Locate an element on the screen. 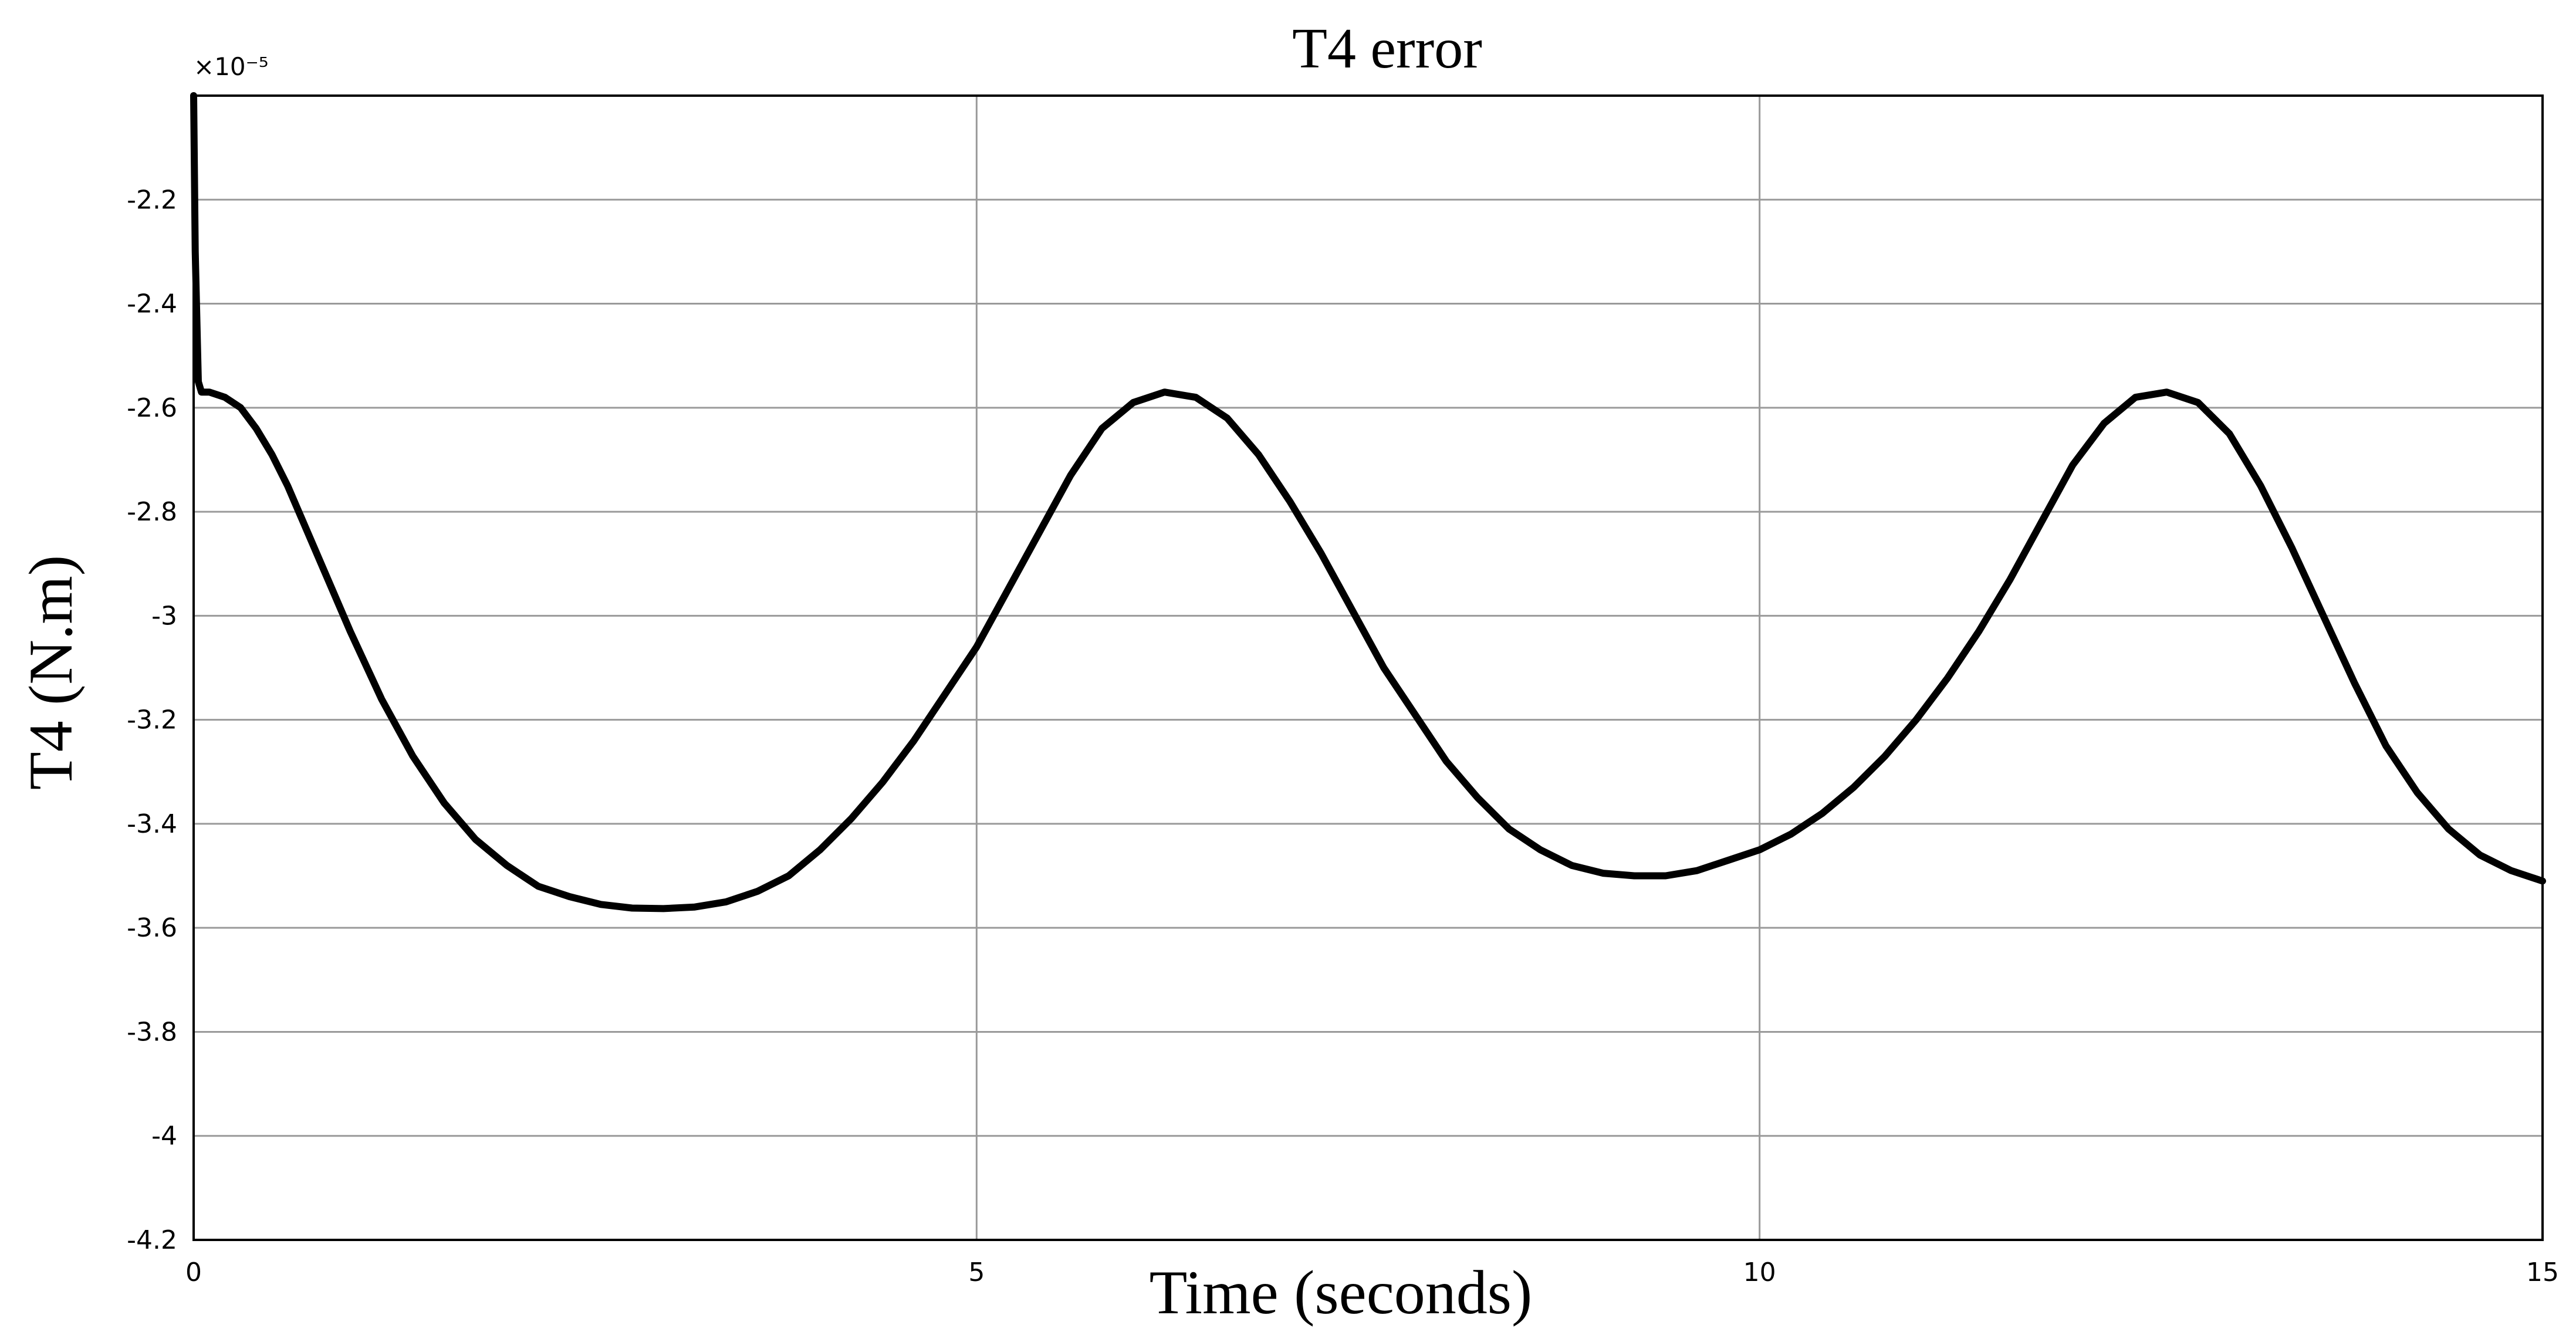 The height and width of the screenshot is (1342, 2576). x-tick-label: 0 is located at coordinates (193, 1272).